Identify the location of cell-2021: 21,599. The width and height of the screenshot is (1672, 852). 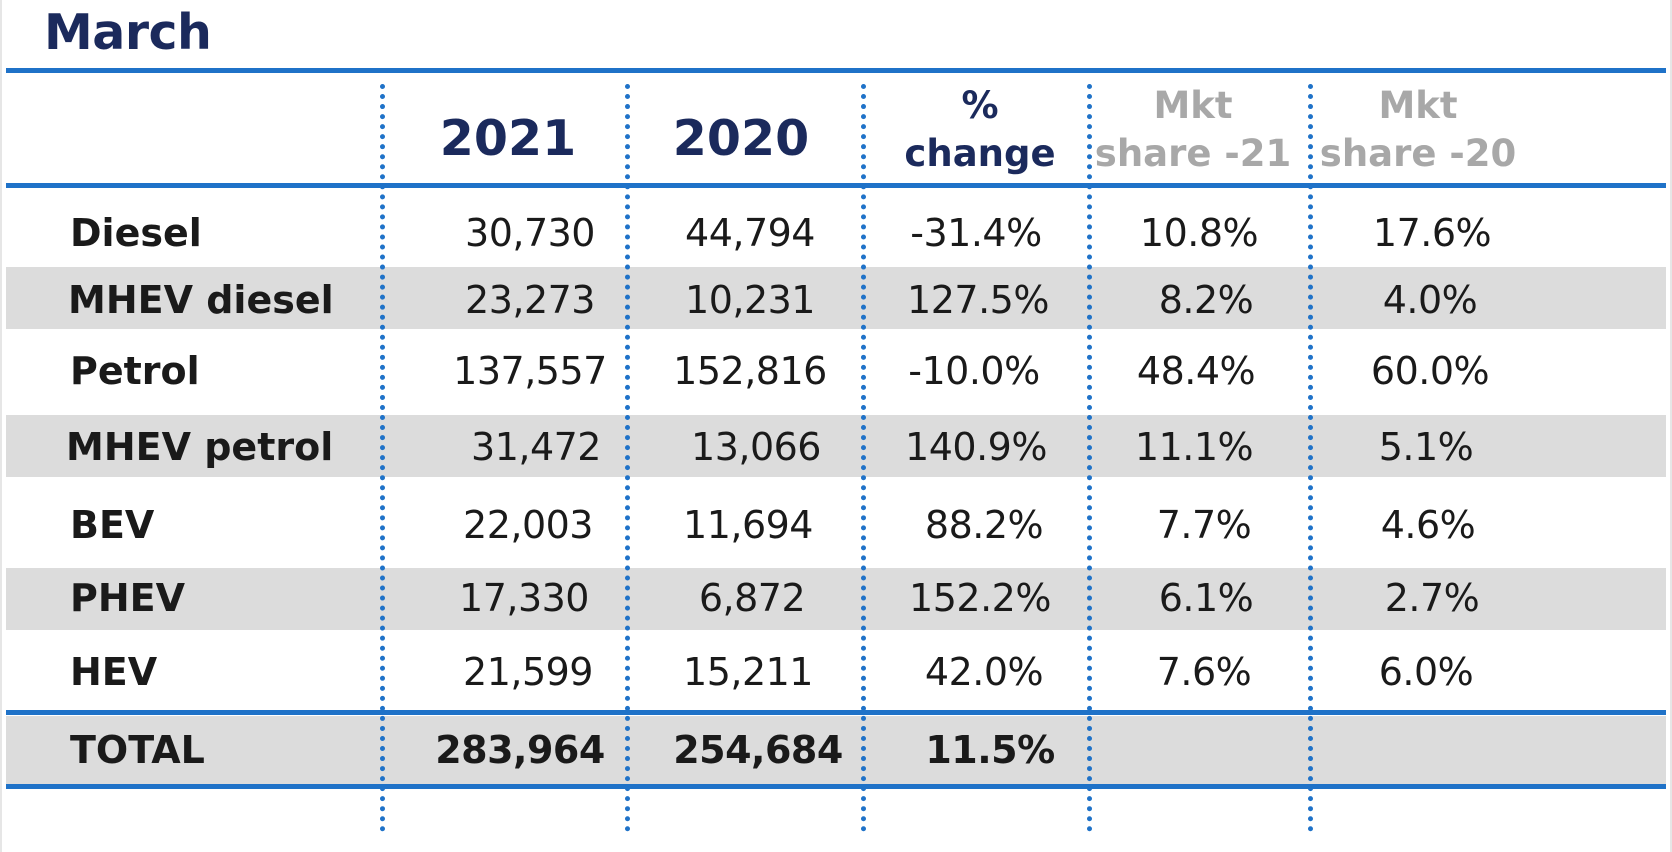
(528, 672).